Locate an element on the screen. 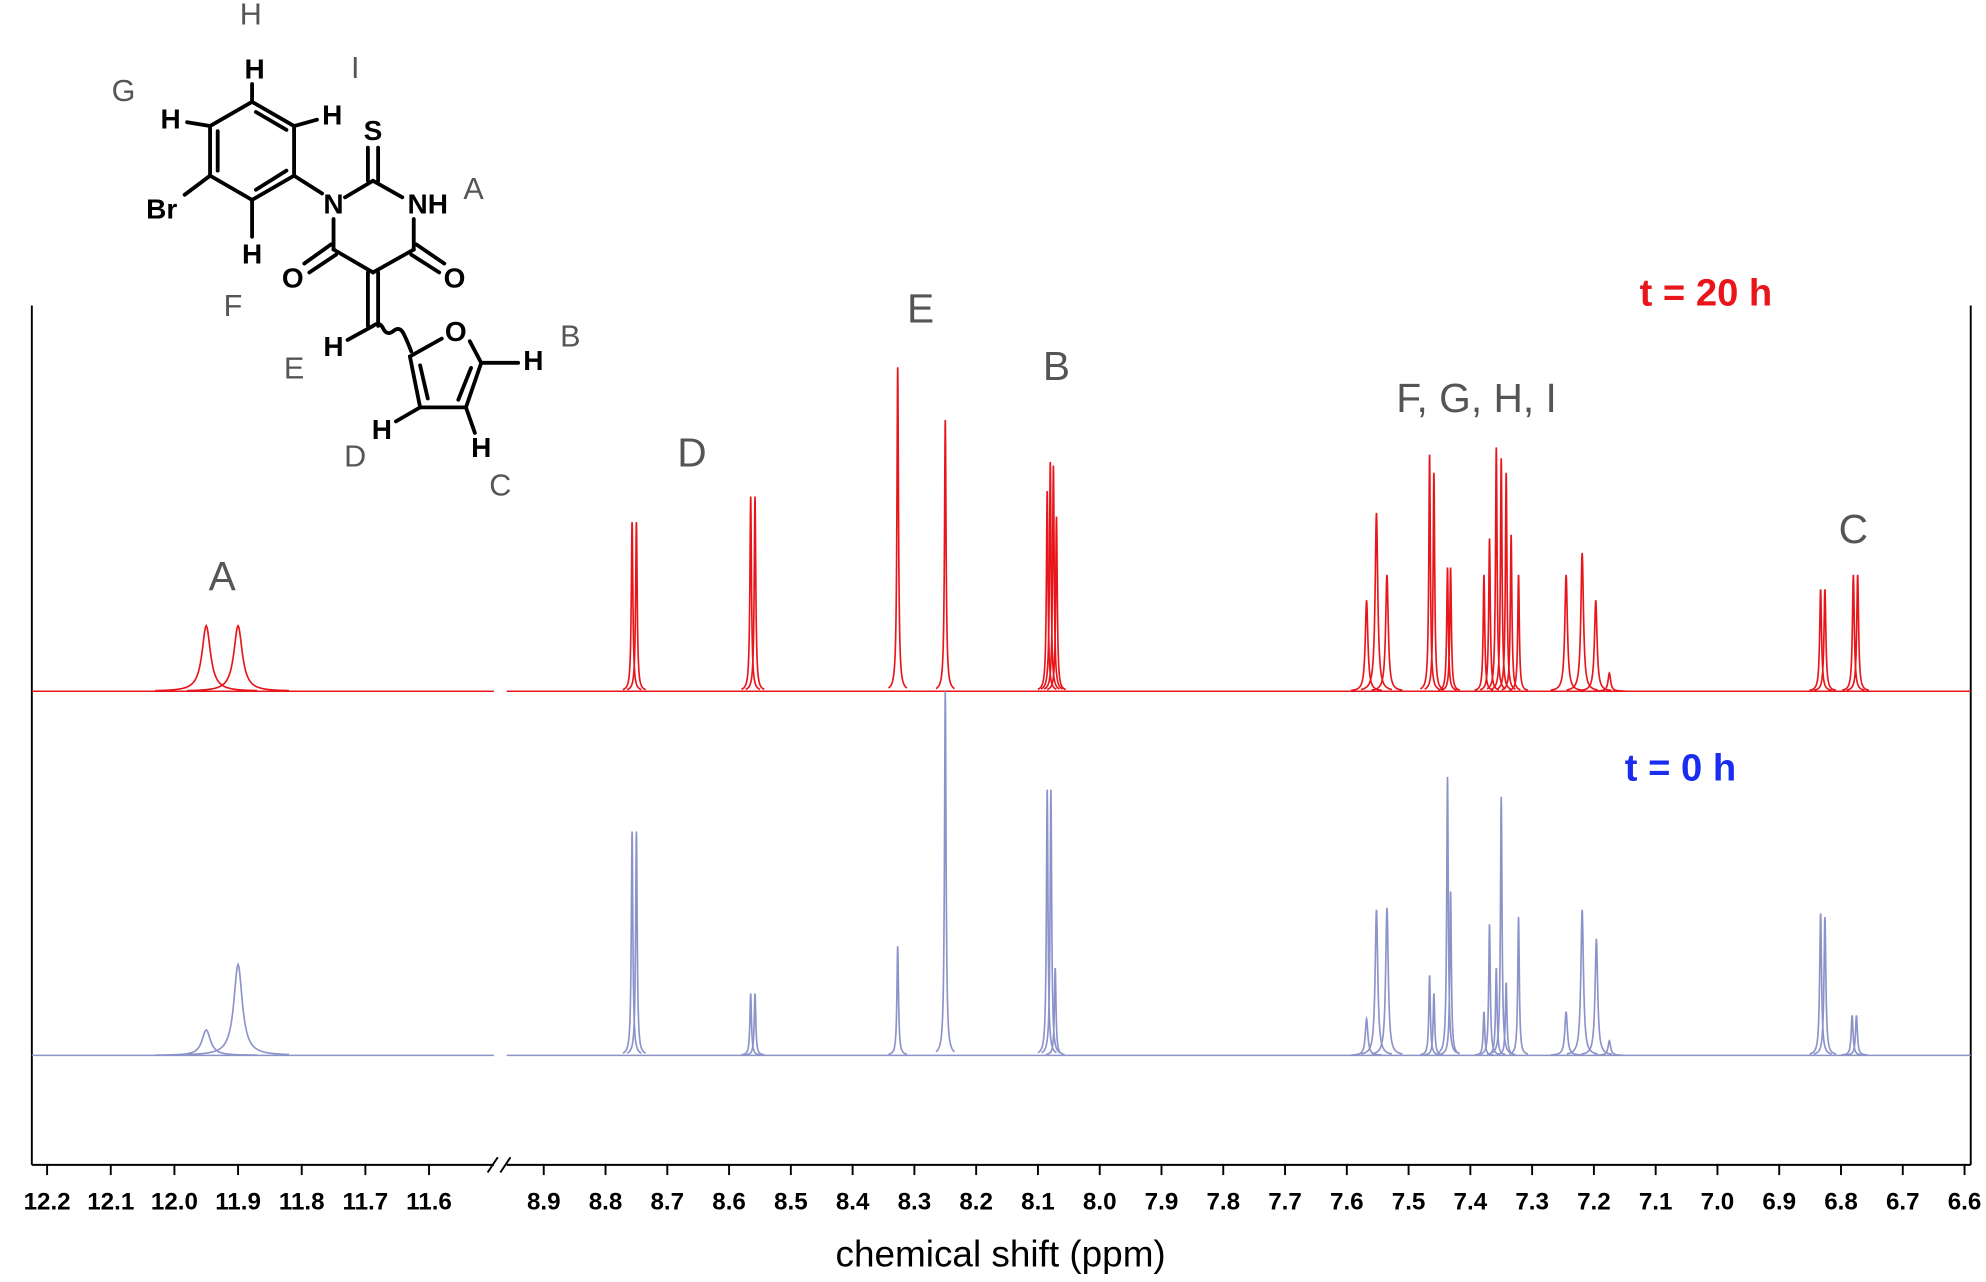 This screenshot has width=1986, height=1282. x-tick-label: 12.2 is located at coordinates (47, 1201).